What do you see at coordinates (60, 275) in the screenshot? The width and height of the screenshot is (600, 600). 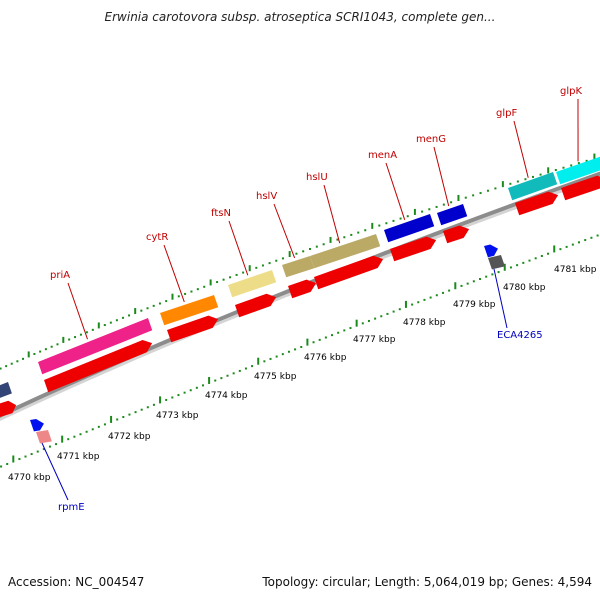 I see `gene-label: priA` at bounding box center [60, 275].